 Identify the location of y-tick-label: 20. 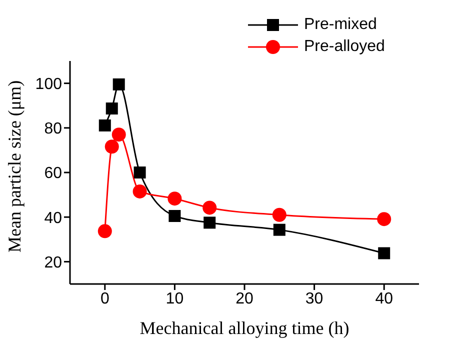
(53, 263).